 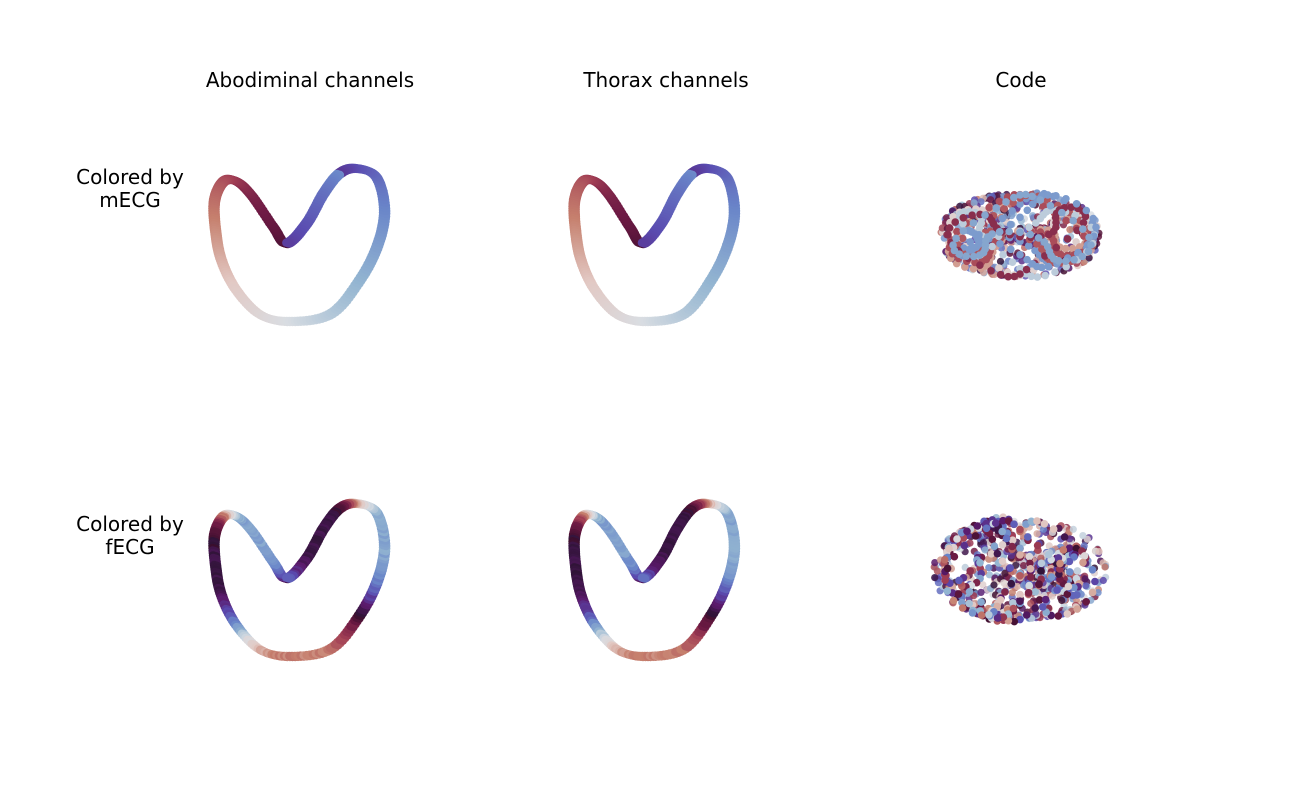 What do you see at coordinates (666, 80) in the screenshot?
I see `column-title-thorax: Thorax channels` at bounding box center [666, 80].